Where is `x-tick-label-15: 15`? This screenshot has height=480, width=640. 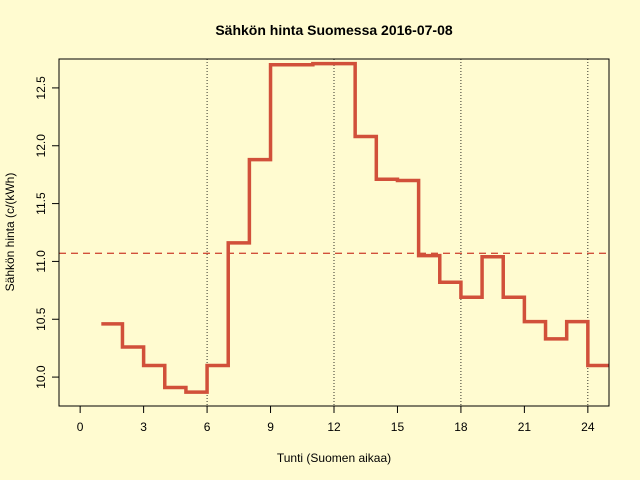 x-tick-label-15: 15 is located at coordinates (398, 427).